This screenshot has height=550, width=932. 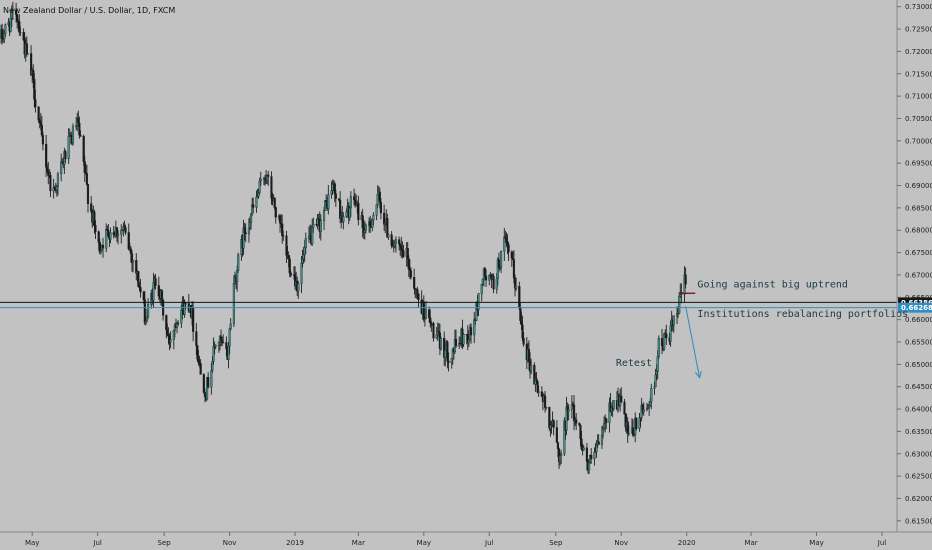 What do you see at coordinates (918, 365) in the screenshot?
I see `y-tick-label: 0.65000` at bounding box center [918, 365].